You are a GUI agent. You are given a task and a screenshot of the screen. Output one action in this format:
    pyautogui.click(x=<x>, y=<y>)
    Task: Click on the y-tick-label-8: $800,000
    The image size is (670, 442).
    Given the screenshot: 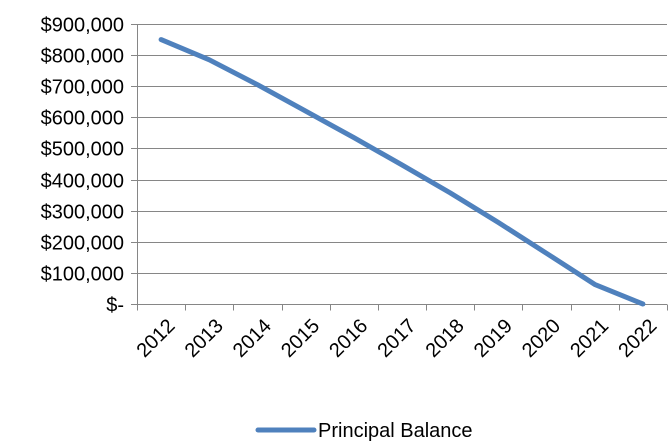 What is the action you would take?
    pyautogui.click(x=82, y=57)
    